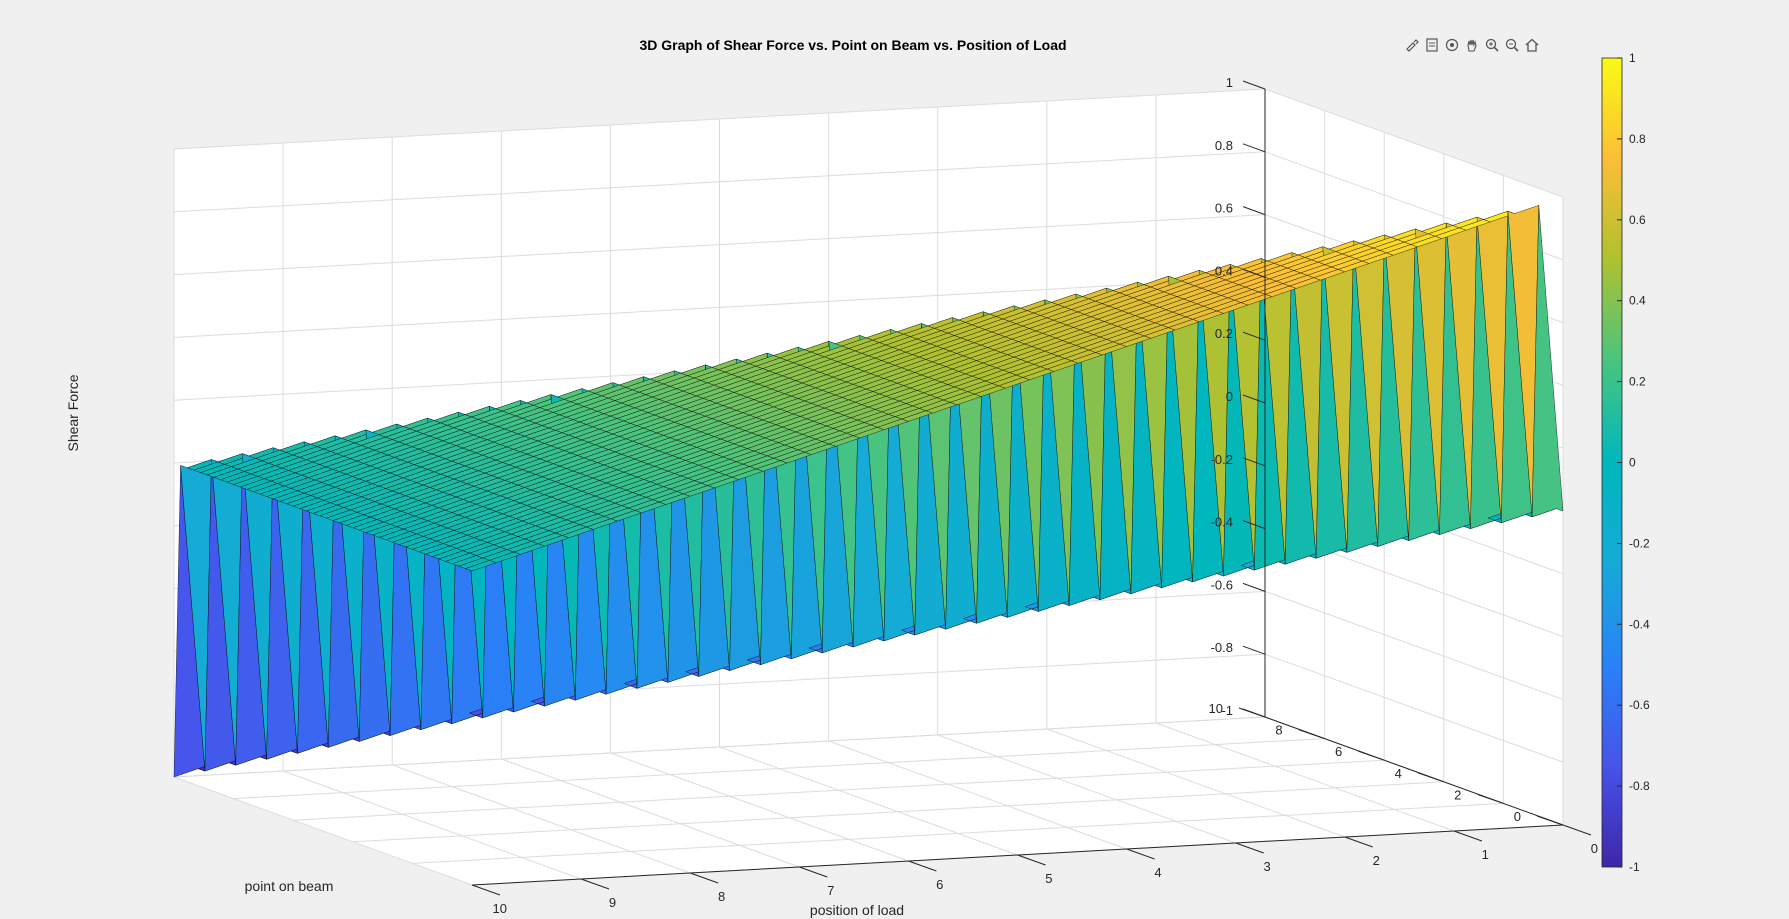 Image resolution: width=1789 pixels, height=919 pixels. What do you see at coordinates (1224, 145) in the screenshot?
I see `z-tick-label: 0.8` at bounding box center [1224, 145].